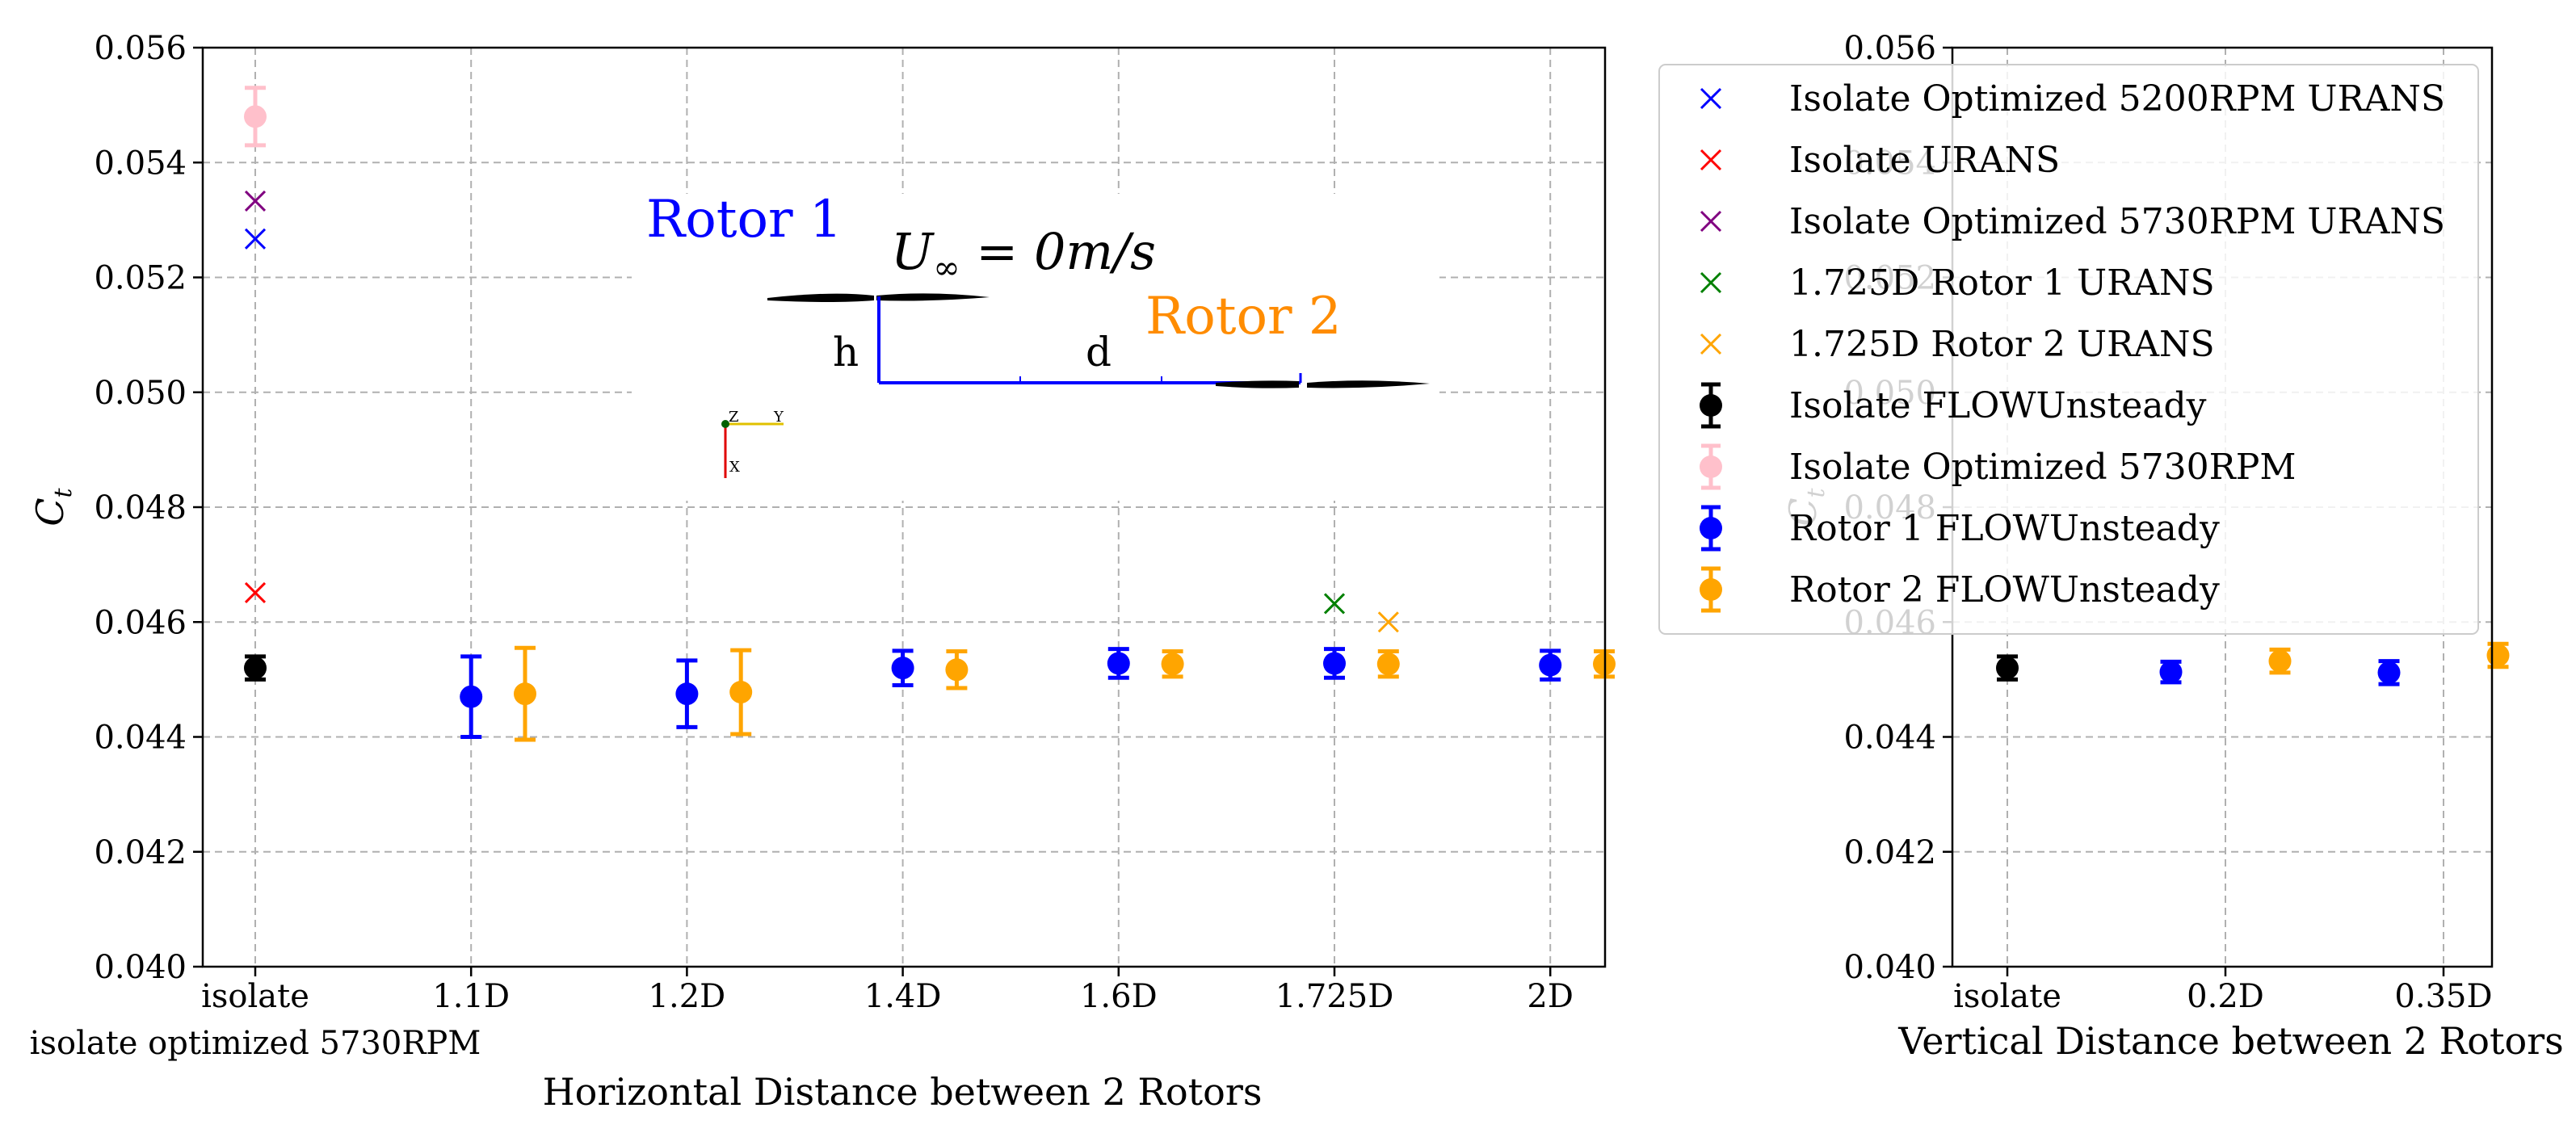 This screenshot has height=1129, width=2576. Describe the element at coordinates (1023, 254) in the screenshot. I see `inset-velocity-label: U∞ = 0m/s` at that location.